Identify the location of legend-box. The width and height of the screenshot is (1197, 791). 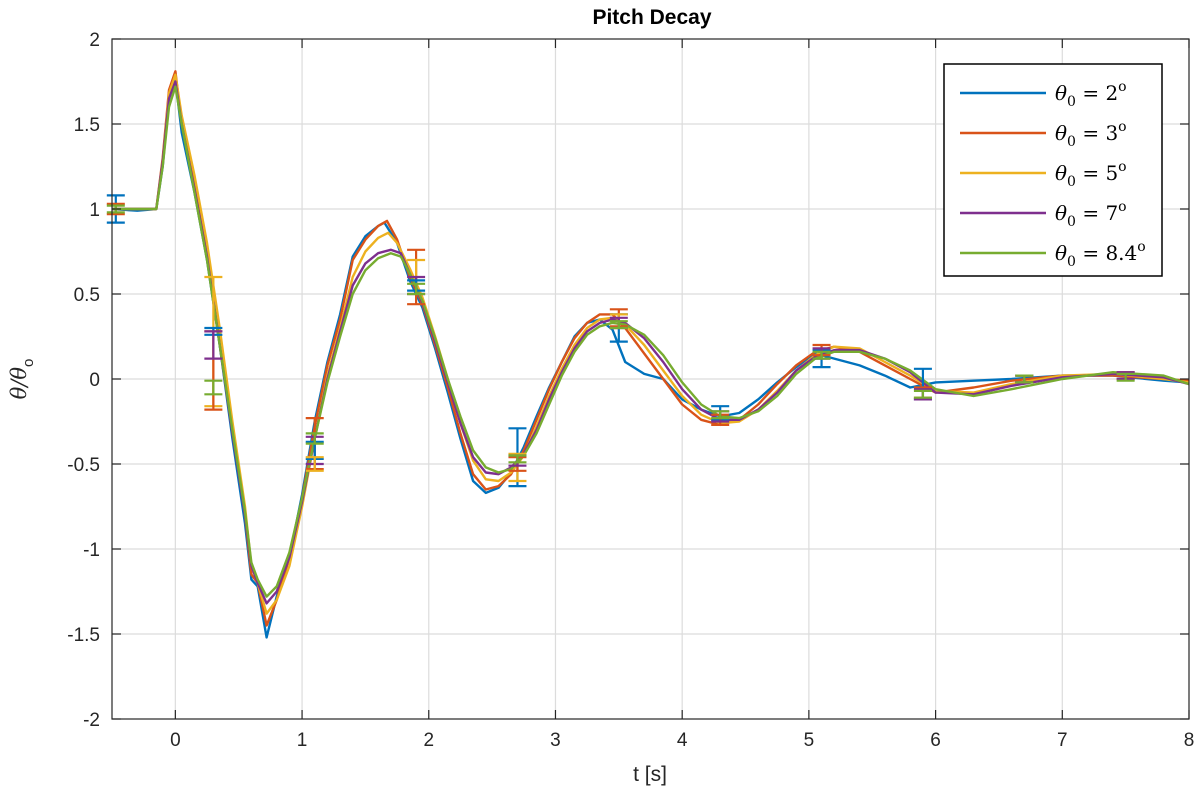
(1053, 170).